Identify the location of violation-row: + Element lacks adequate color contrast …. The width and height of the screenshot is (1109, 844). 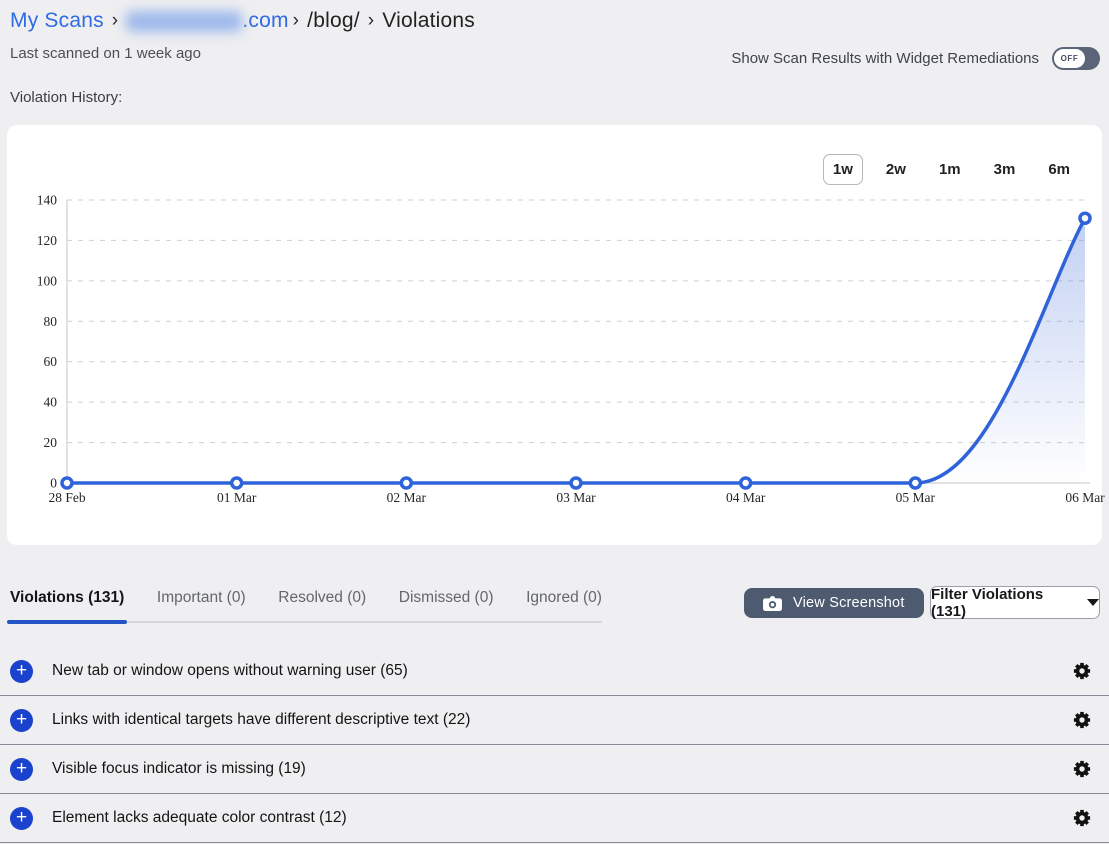
(554, 818).